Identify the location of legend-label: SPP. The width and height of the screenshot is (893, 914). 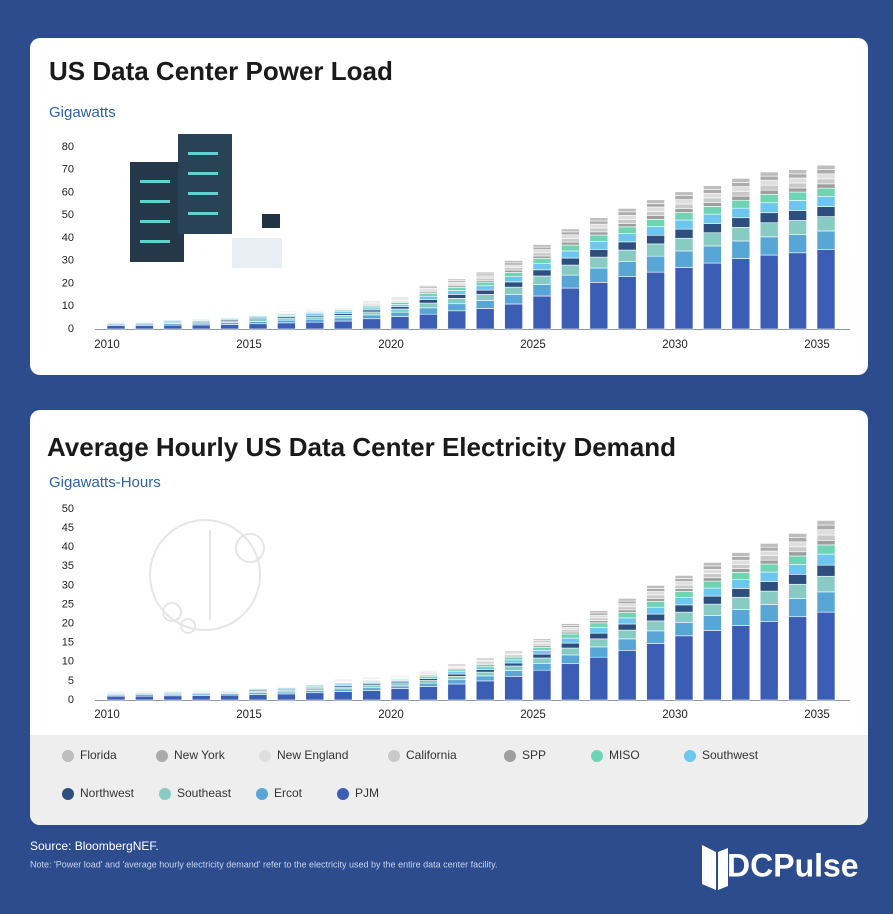
(534, 755).